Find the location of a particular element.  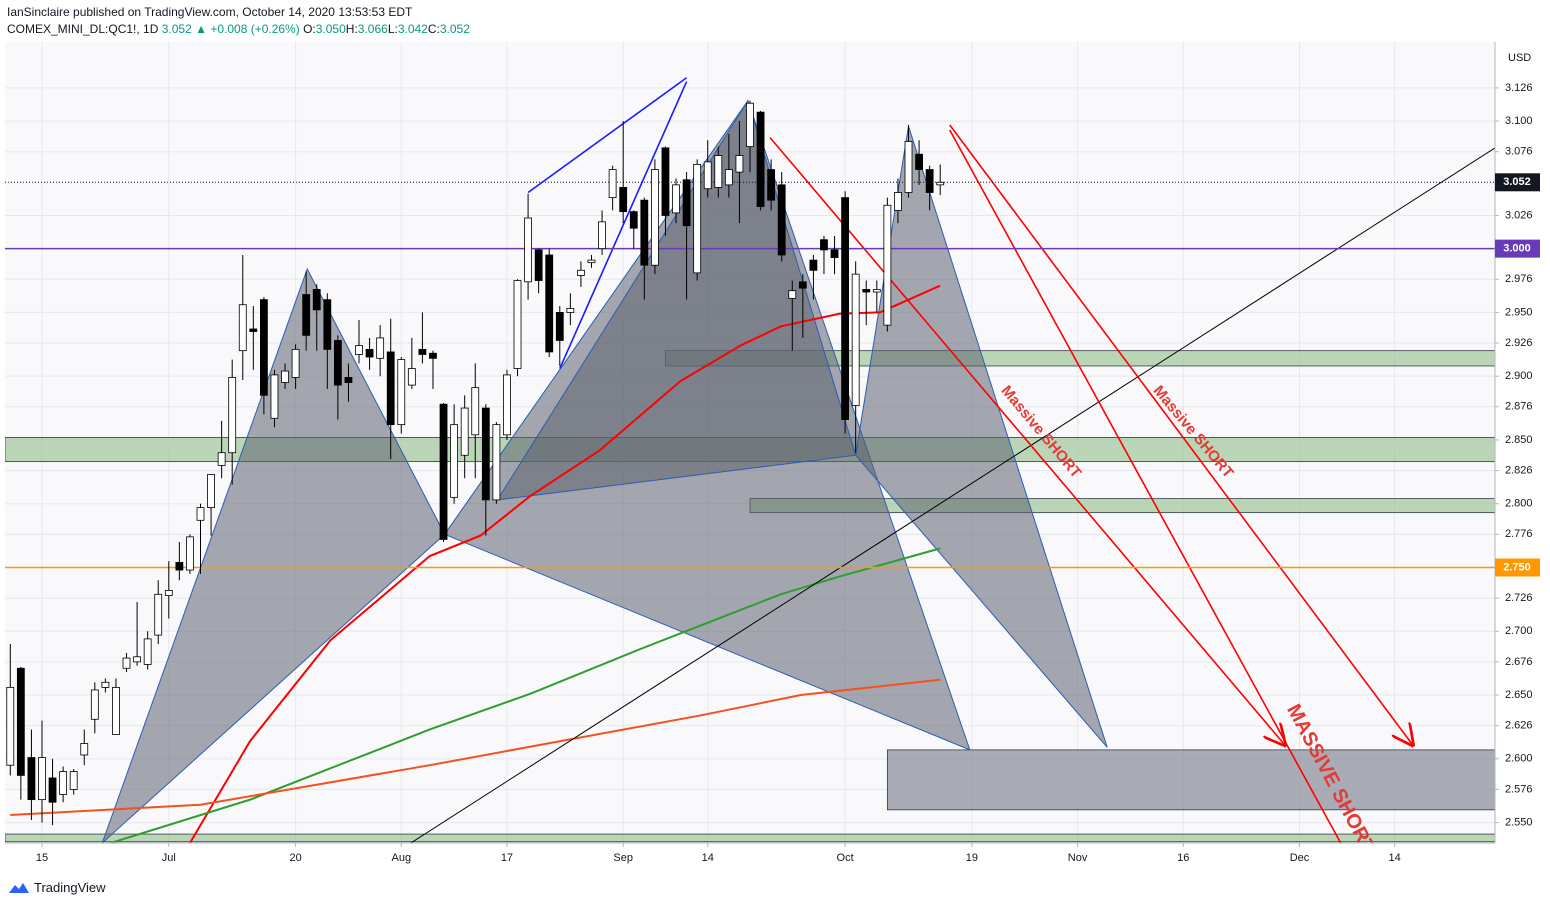

price-label-box is located at coordinates (1517, 567).